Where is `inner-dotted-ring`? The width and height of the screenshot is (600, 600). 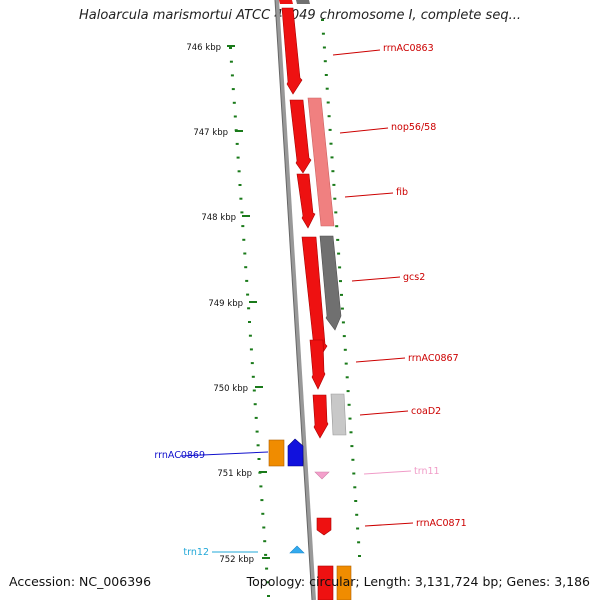 inner-dotted-ring is located at coordinates (249, 322).